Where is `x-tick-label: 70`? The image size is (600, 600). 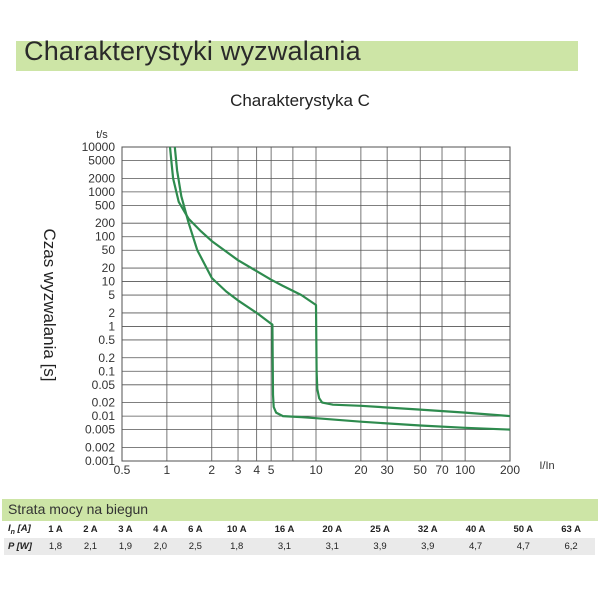
x-tick-label: 70 is located at coordinates (442, 470).